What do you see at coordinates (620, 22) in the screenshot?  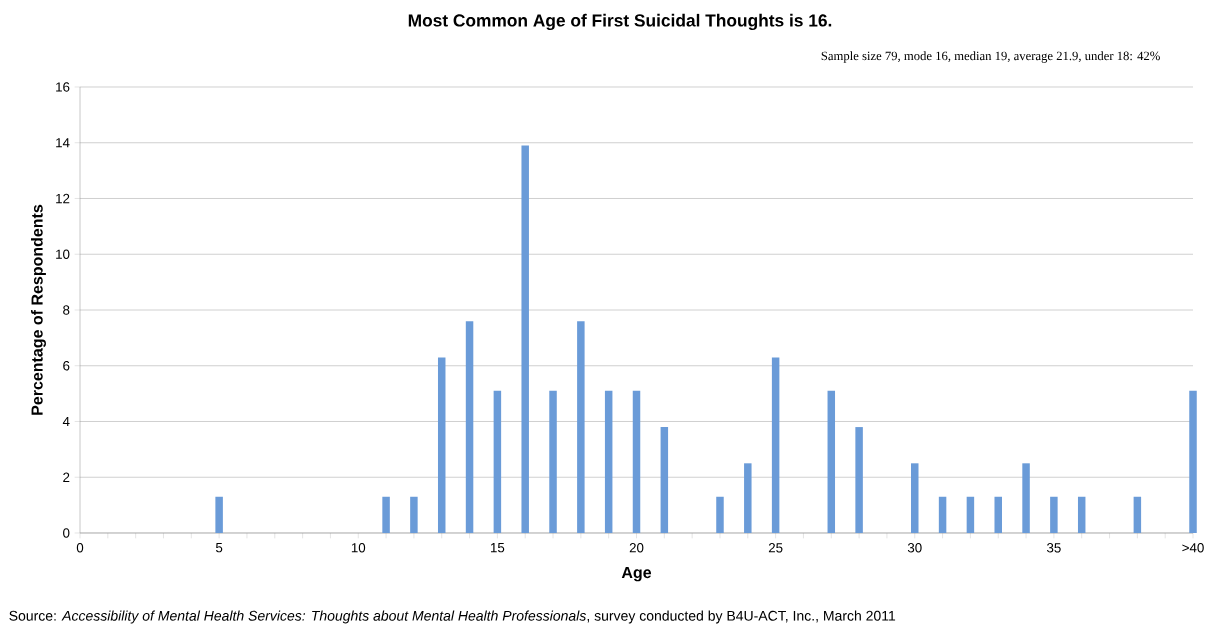 I see `chart-title: Most Common Age of First Suicidal Thoughts is 16.` at bounding box center [620, 22].